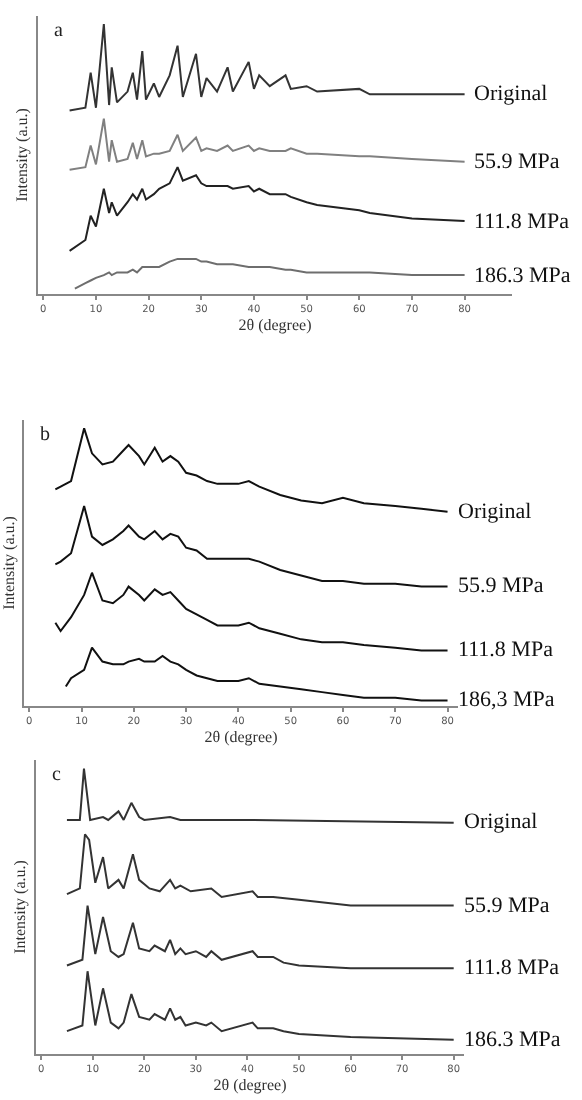 The width and height of the screenshot is (582, 1100). What do you see at coordinates (45, 435) in the screenshot?
I see `annotation: b` at bounding box center [45, 435].